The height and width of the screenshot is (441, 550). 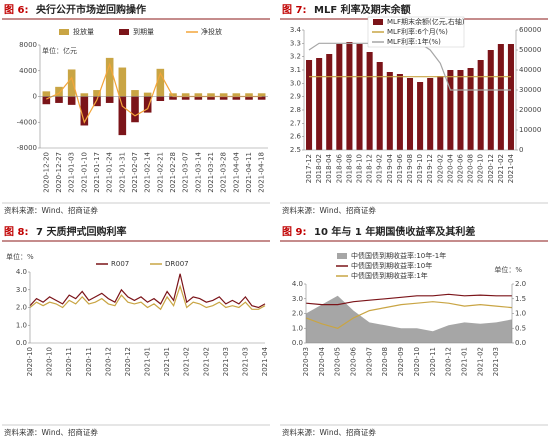 I want to click on legend-label: 到期量, so click(x=143, y=32).